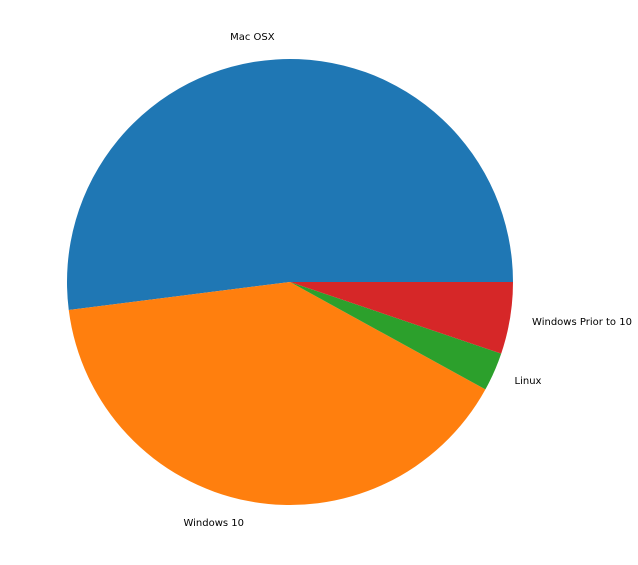 Image resolution: width=638 pixels, height=565 pixels. Describe the element at coordinates (582, 322) in the screenshot. I see `pie-label-windows-prior-to-10: Windows Prior to 10` at that location.